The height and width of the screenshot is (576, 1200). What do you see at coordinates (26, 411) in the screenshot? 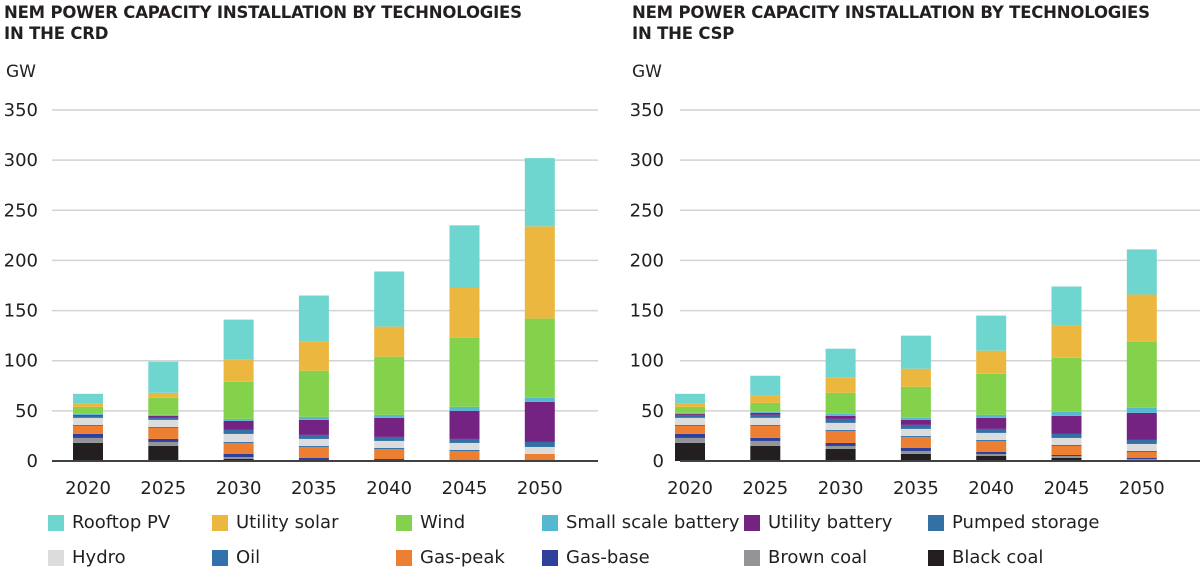
I see `y-tick-label: 50` at bounding box center [26, 411].